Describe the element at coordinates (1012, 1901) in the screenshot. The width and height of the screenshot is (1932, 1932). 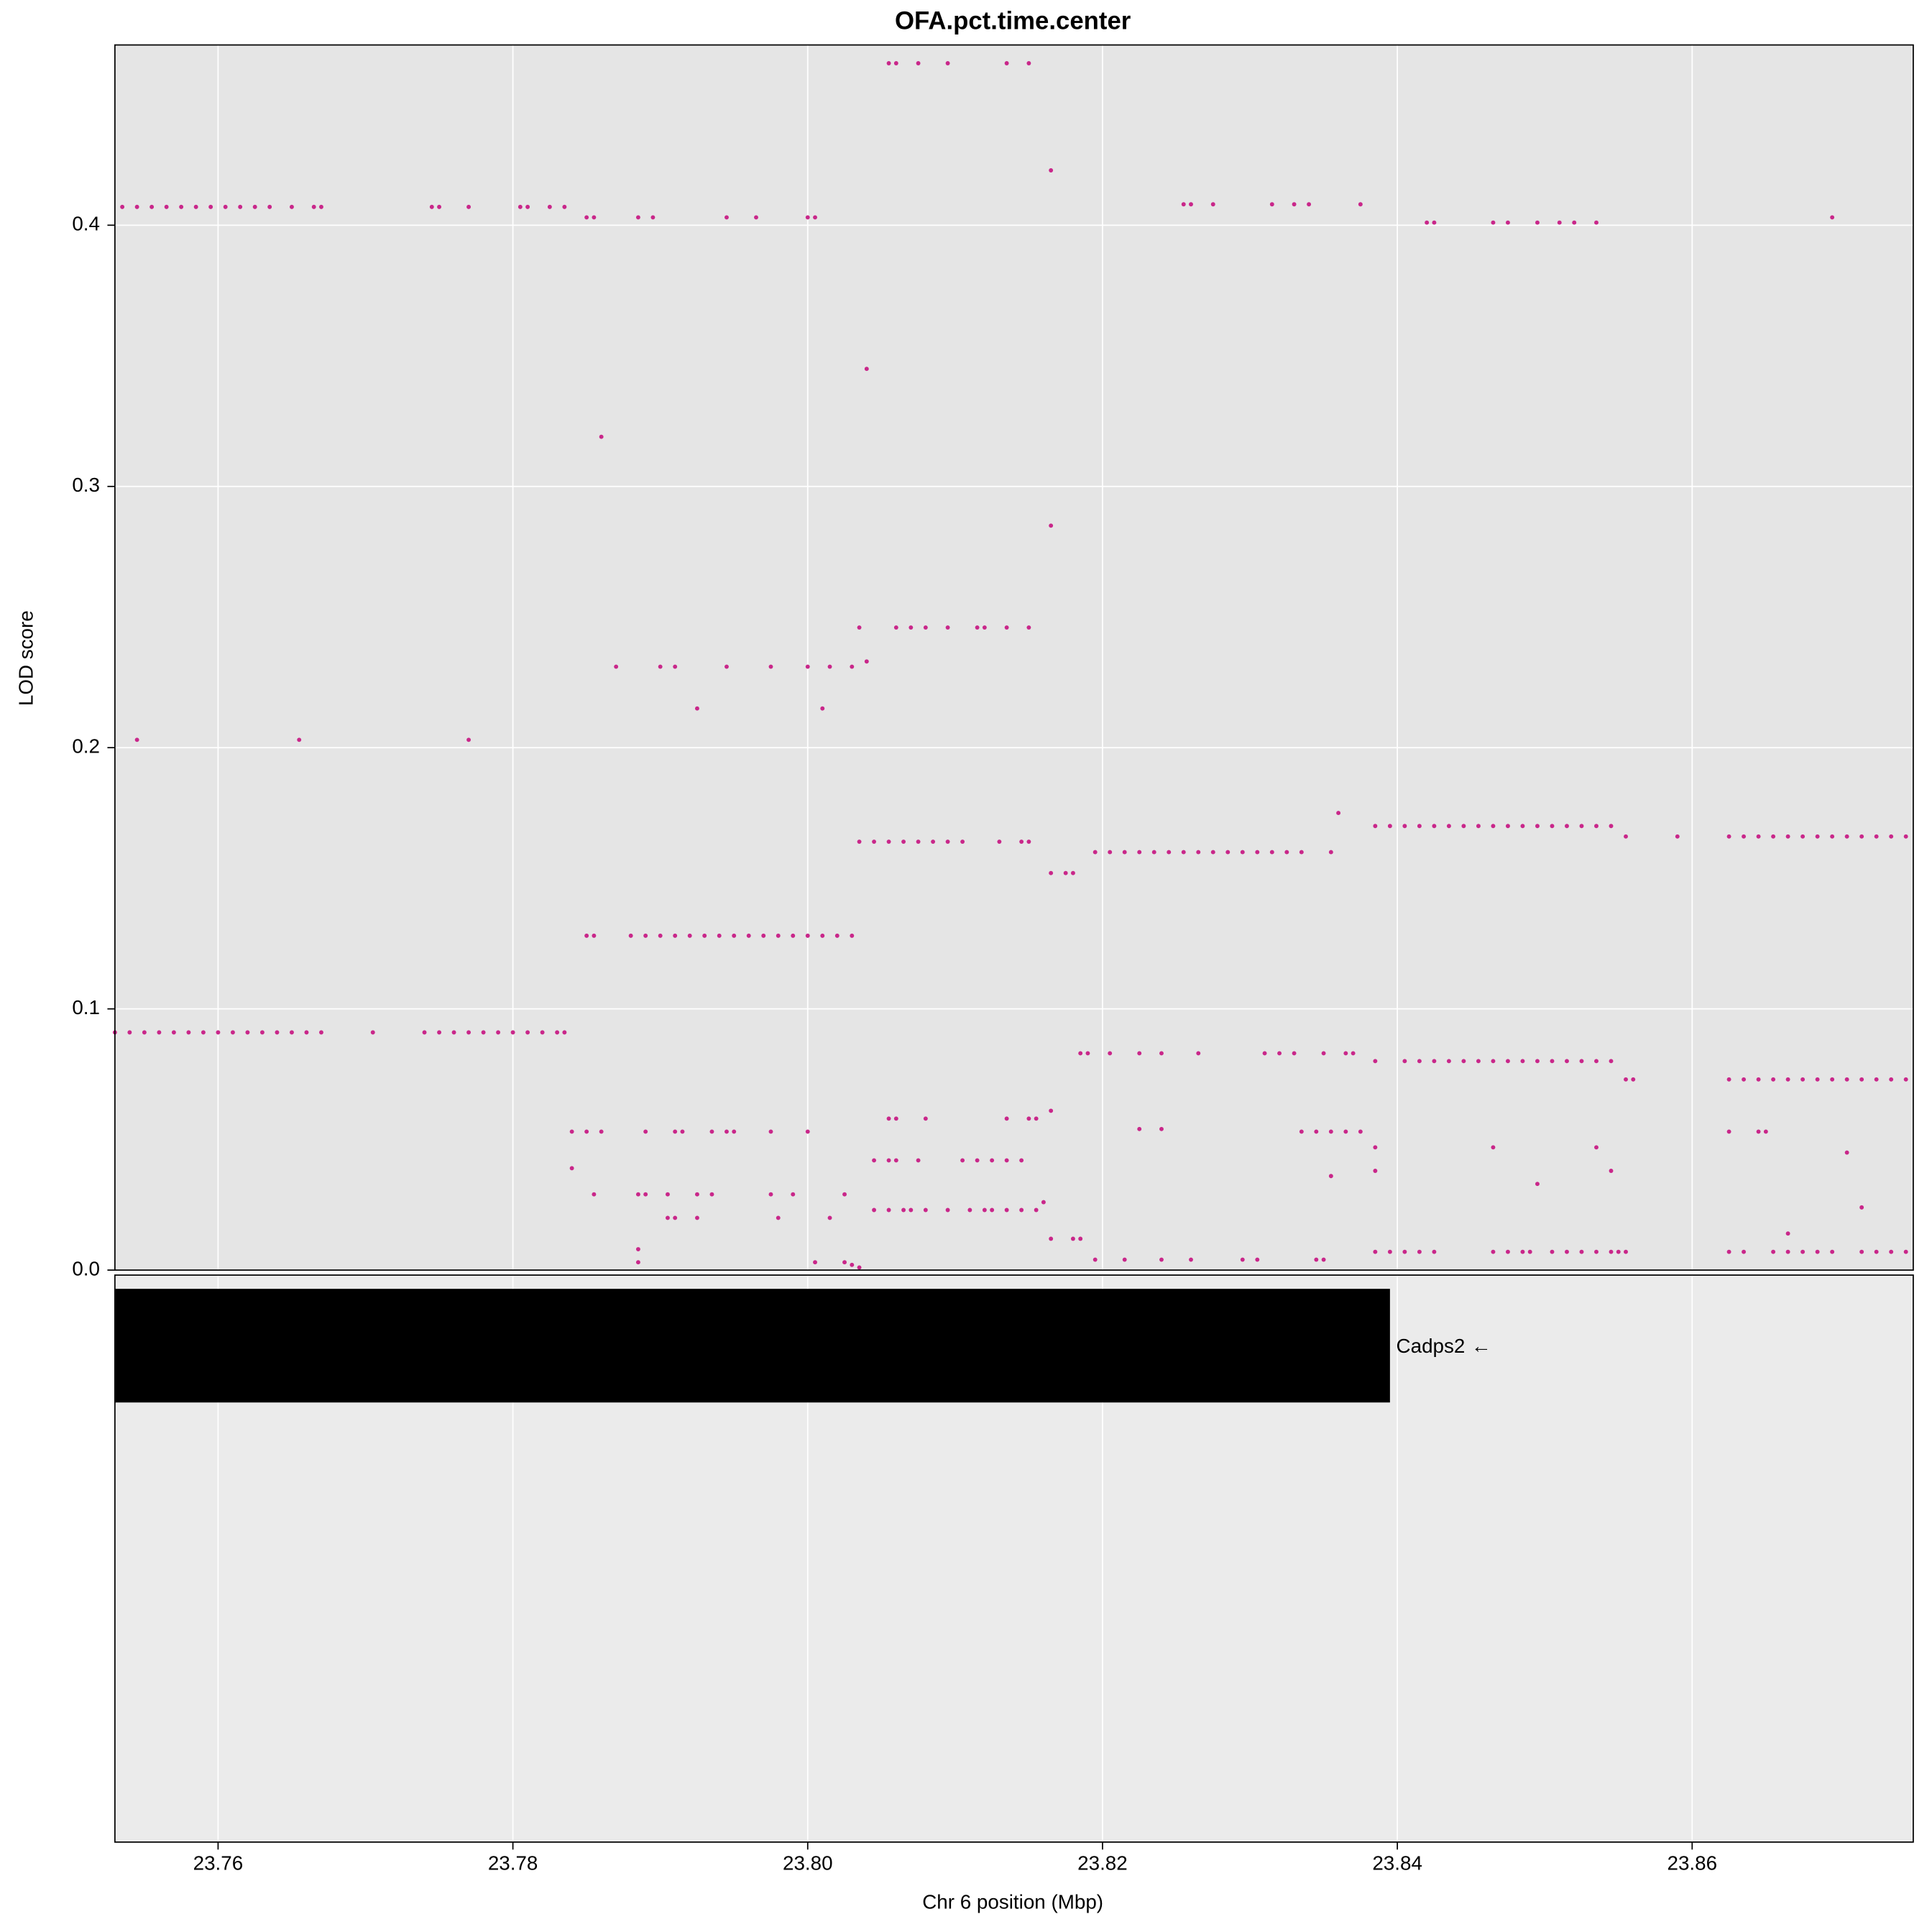
I see `x-axis-label: Chr 6 position (Mbp)` at that location.